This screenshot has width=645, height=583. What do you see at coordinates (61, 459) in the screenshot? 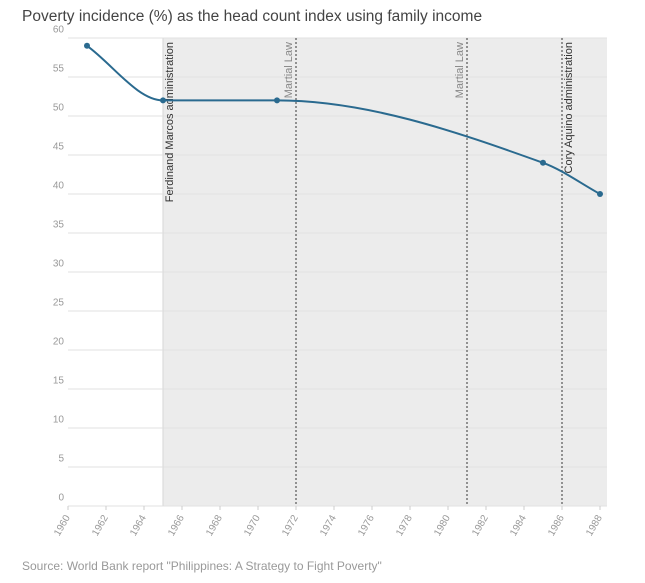
I see `y-tick-label: 5` at bounding box center [61, 459].